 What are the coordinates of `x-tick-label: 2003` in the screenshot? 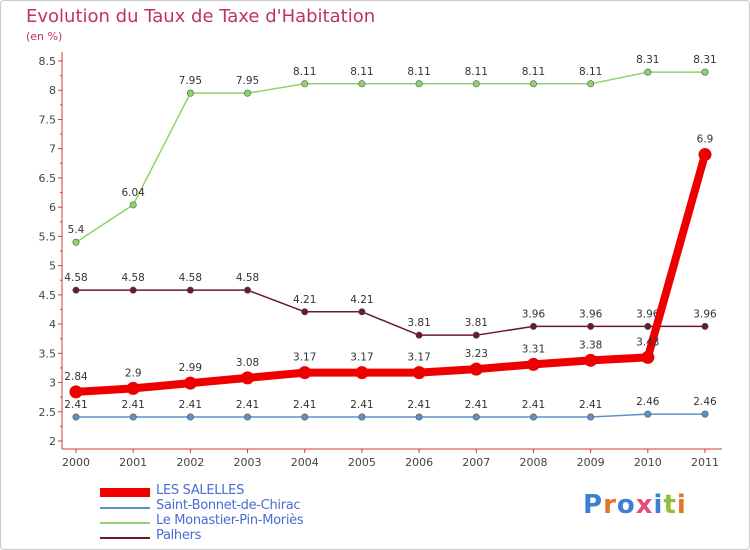 It's located at (248, 462).